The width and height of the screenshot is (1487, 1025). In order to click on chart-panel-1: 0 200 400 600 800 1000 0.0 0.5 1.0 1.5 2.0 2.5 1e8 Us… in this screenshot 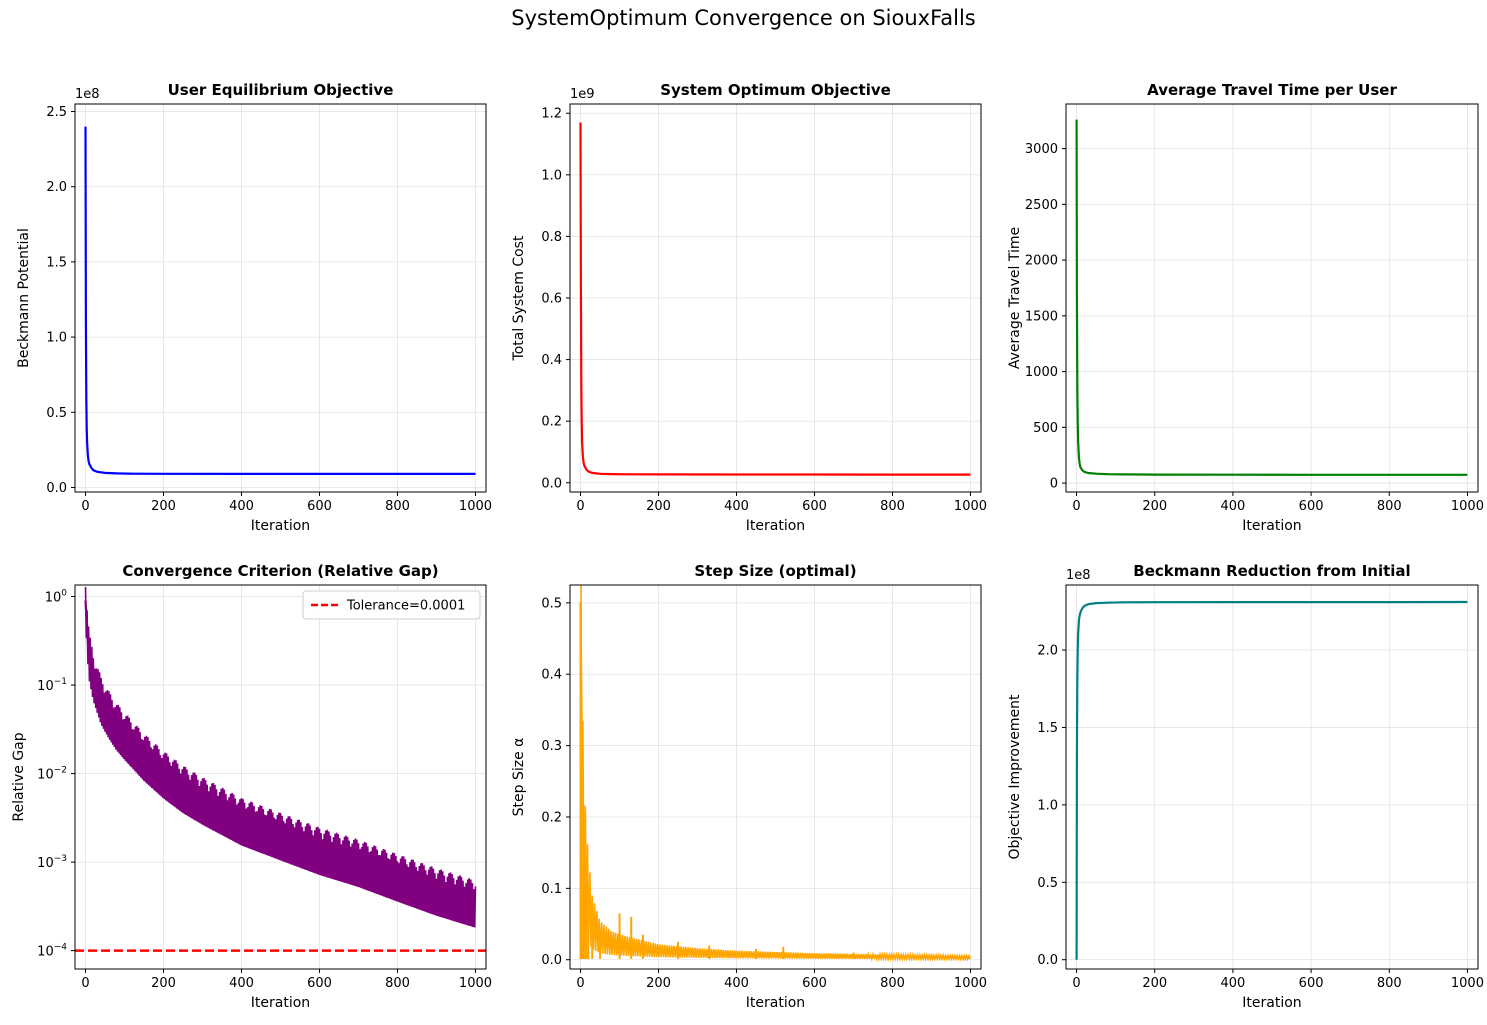, I will do `click(254, 307)`.